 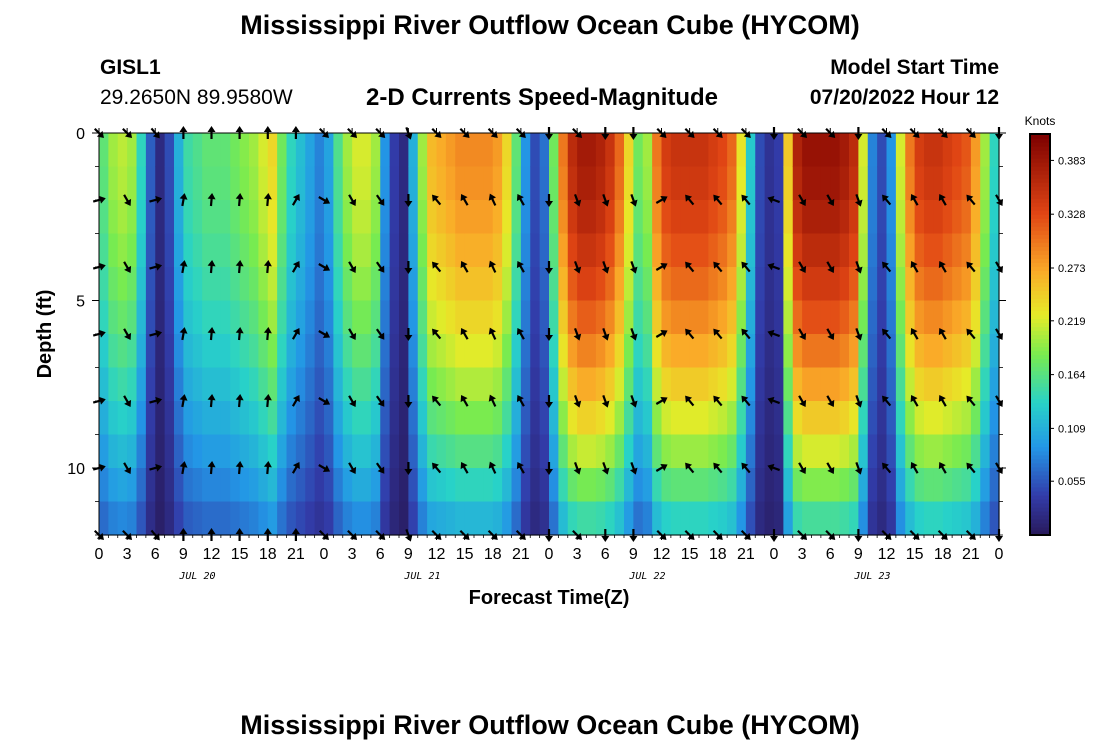 What do you see at coordinates (130, 67) in the screenshot?
I see `station-id: GISL1` at bounding box center [130, 67].